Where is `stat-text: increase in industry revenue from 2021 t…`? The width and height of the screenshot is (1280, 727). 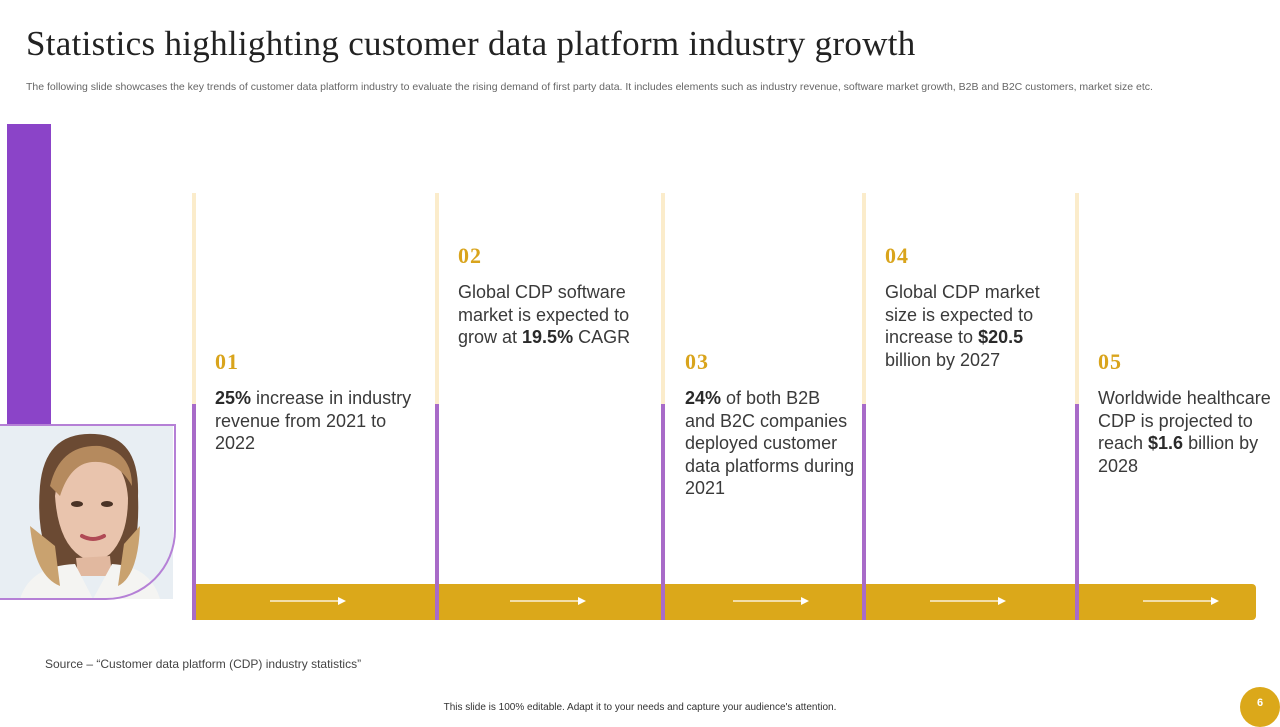 stat-text: increase in industry revenue from 2021 t… is located at coordinates (313, 420).